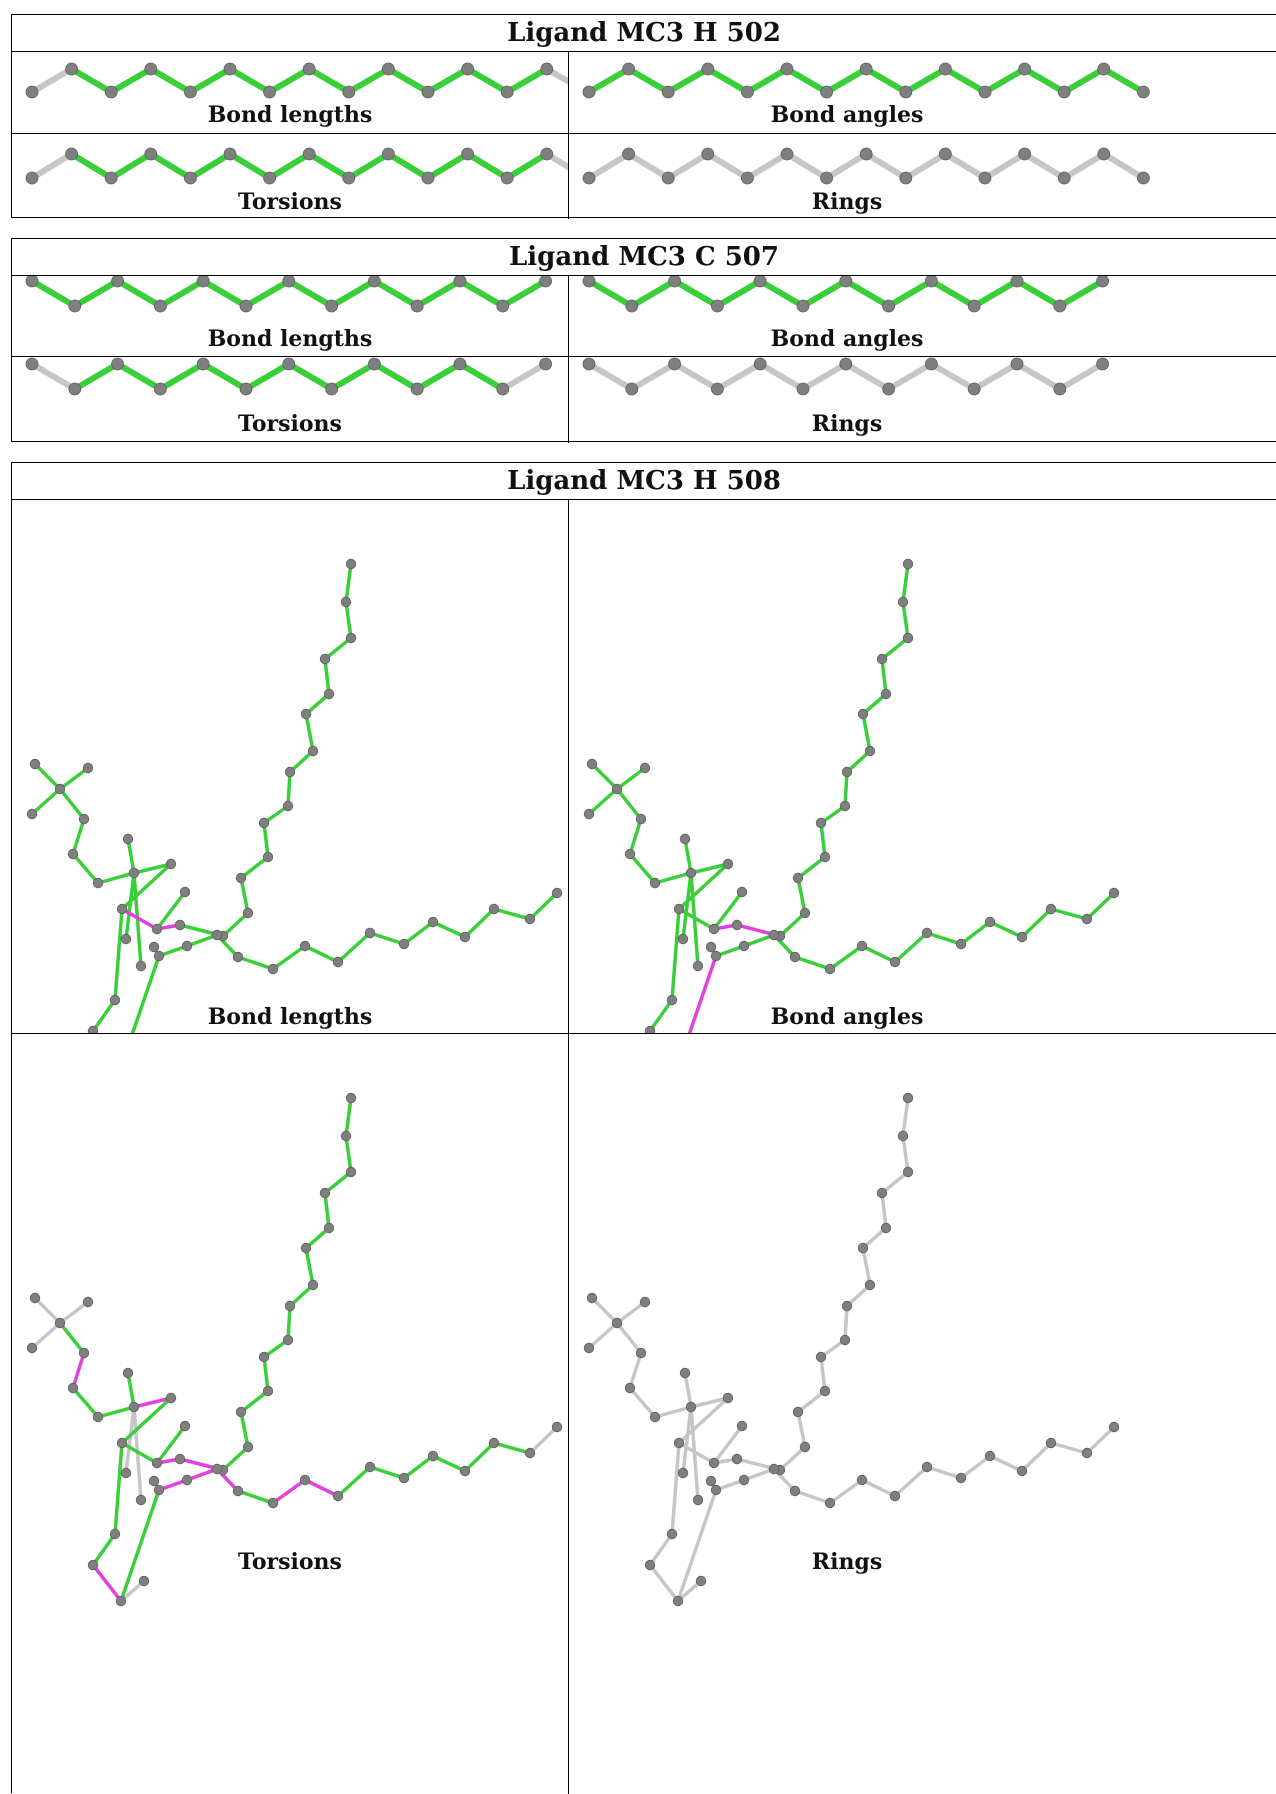 The width and height of the screenshot is (1276, 1794). What do you see at coordinates (644, 257) in the screenshot?
I see `block-title: Ligand MC3 C 507` at bounding box center [644, 257].